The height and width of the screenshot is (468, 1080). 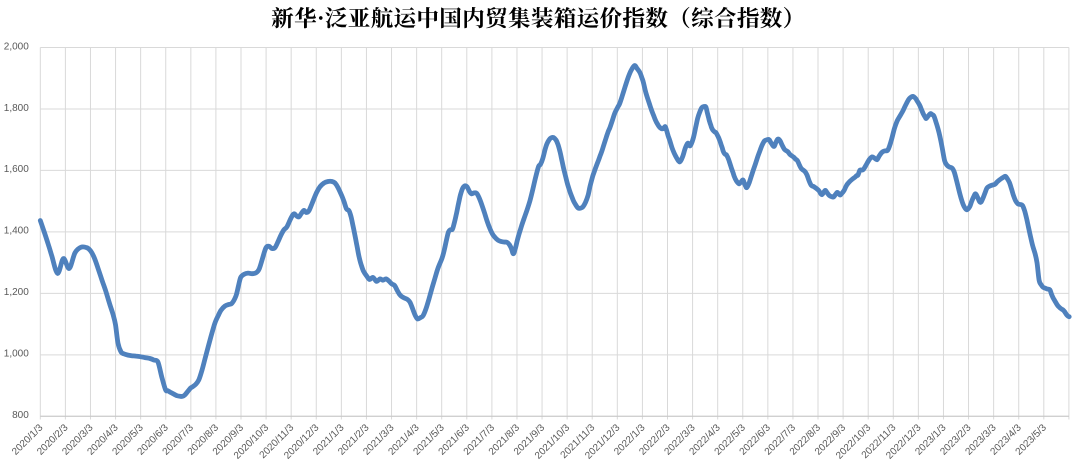 What do you see at coordinates (16, 231) in the screenshot?
I see `svg-text: 1,400` at bounding box center [16, 231].